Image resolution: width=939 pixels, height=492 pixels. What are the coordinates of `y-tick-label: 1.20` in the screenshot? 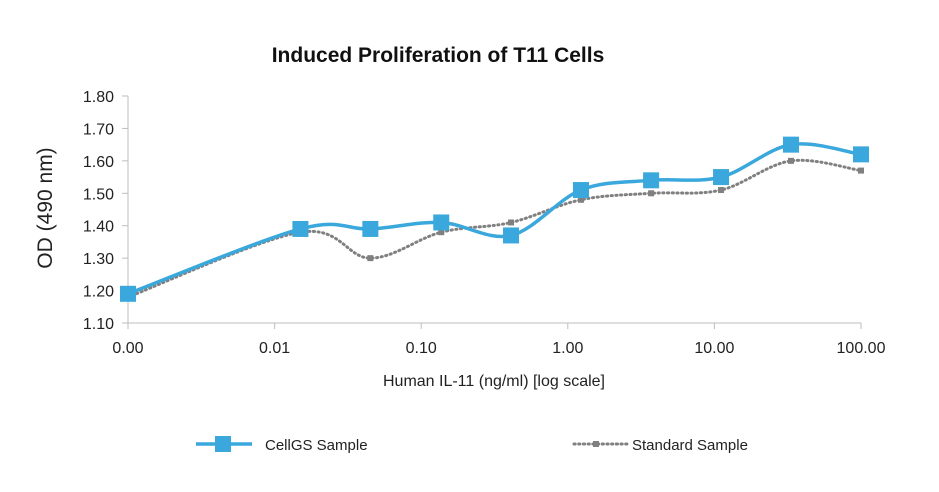 It's located at (98, 292).